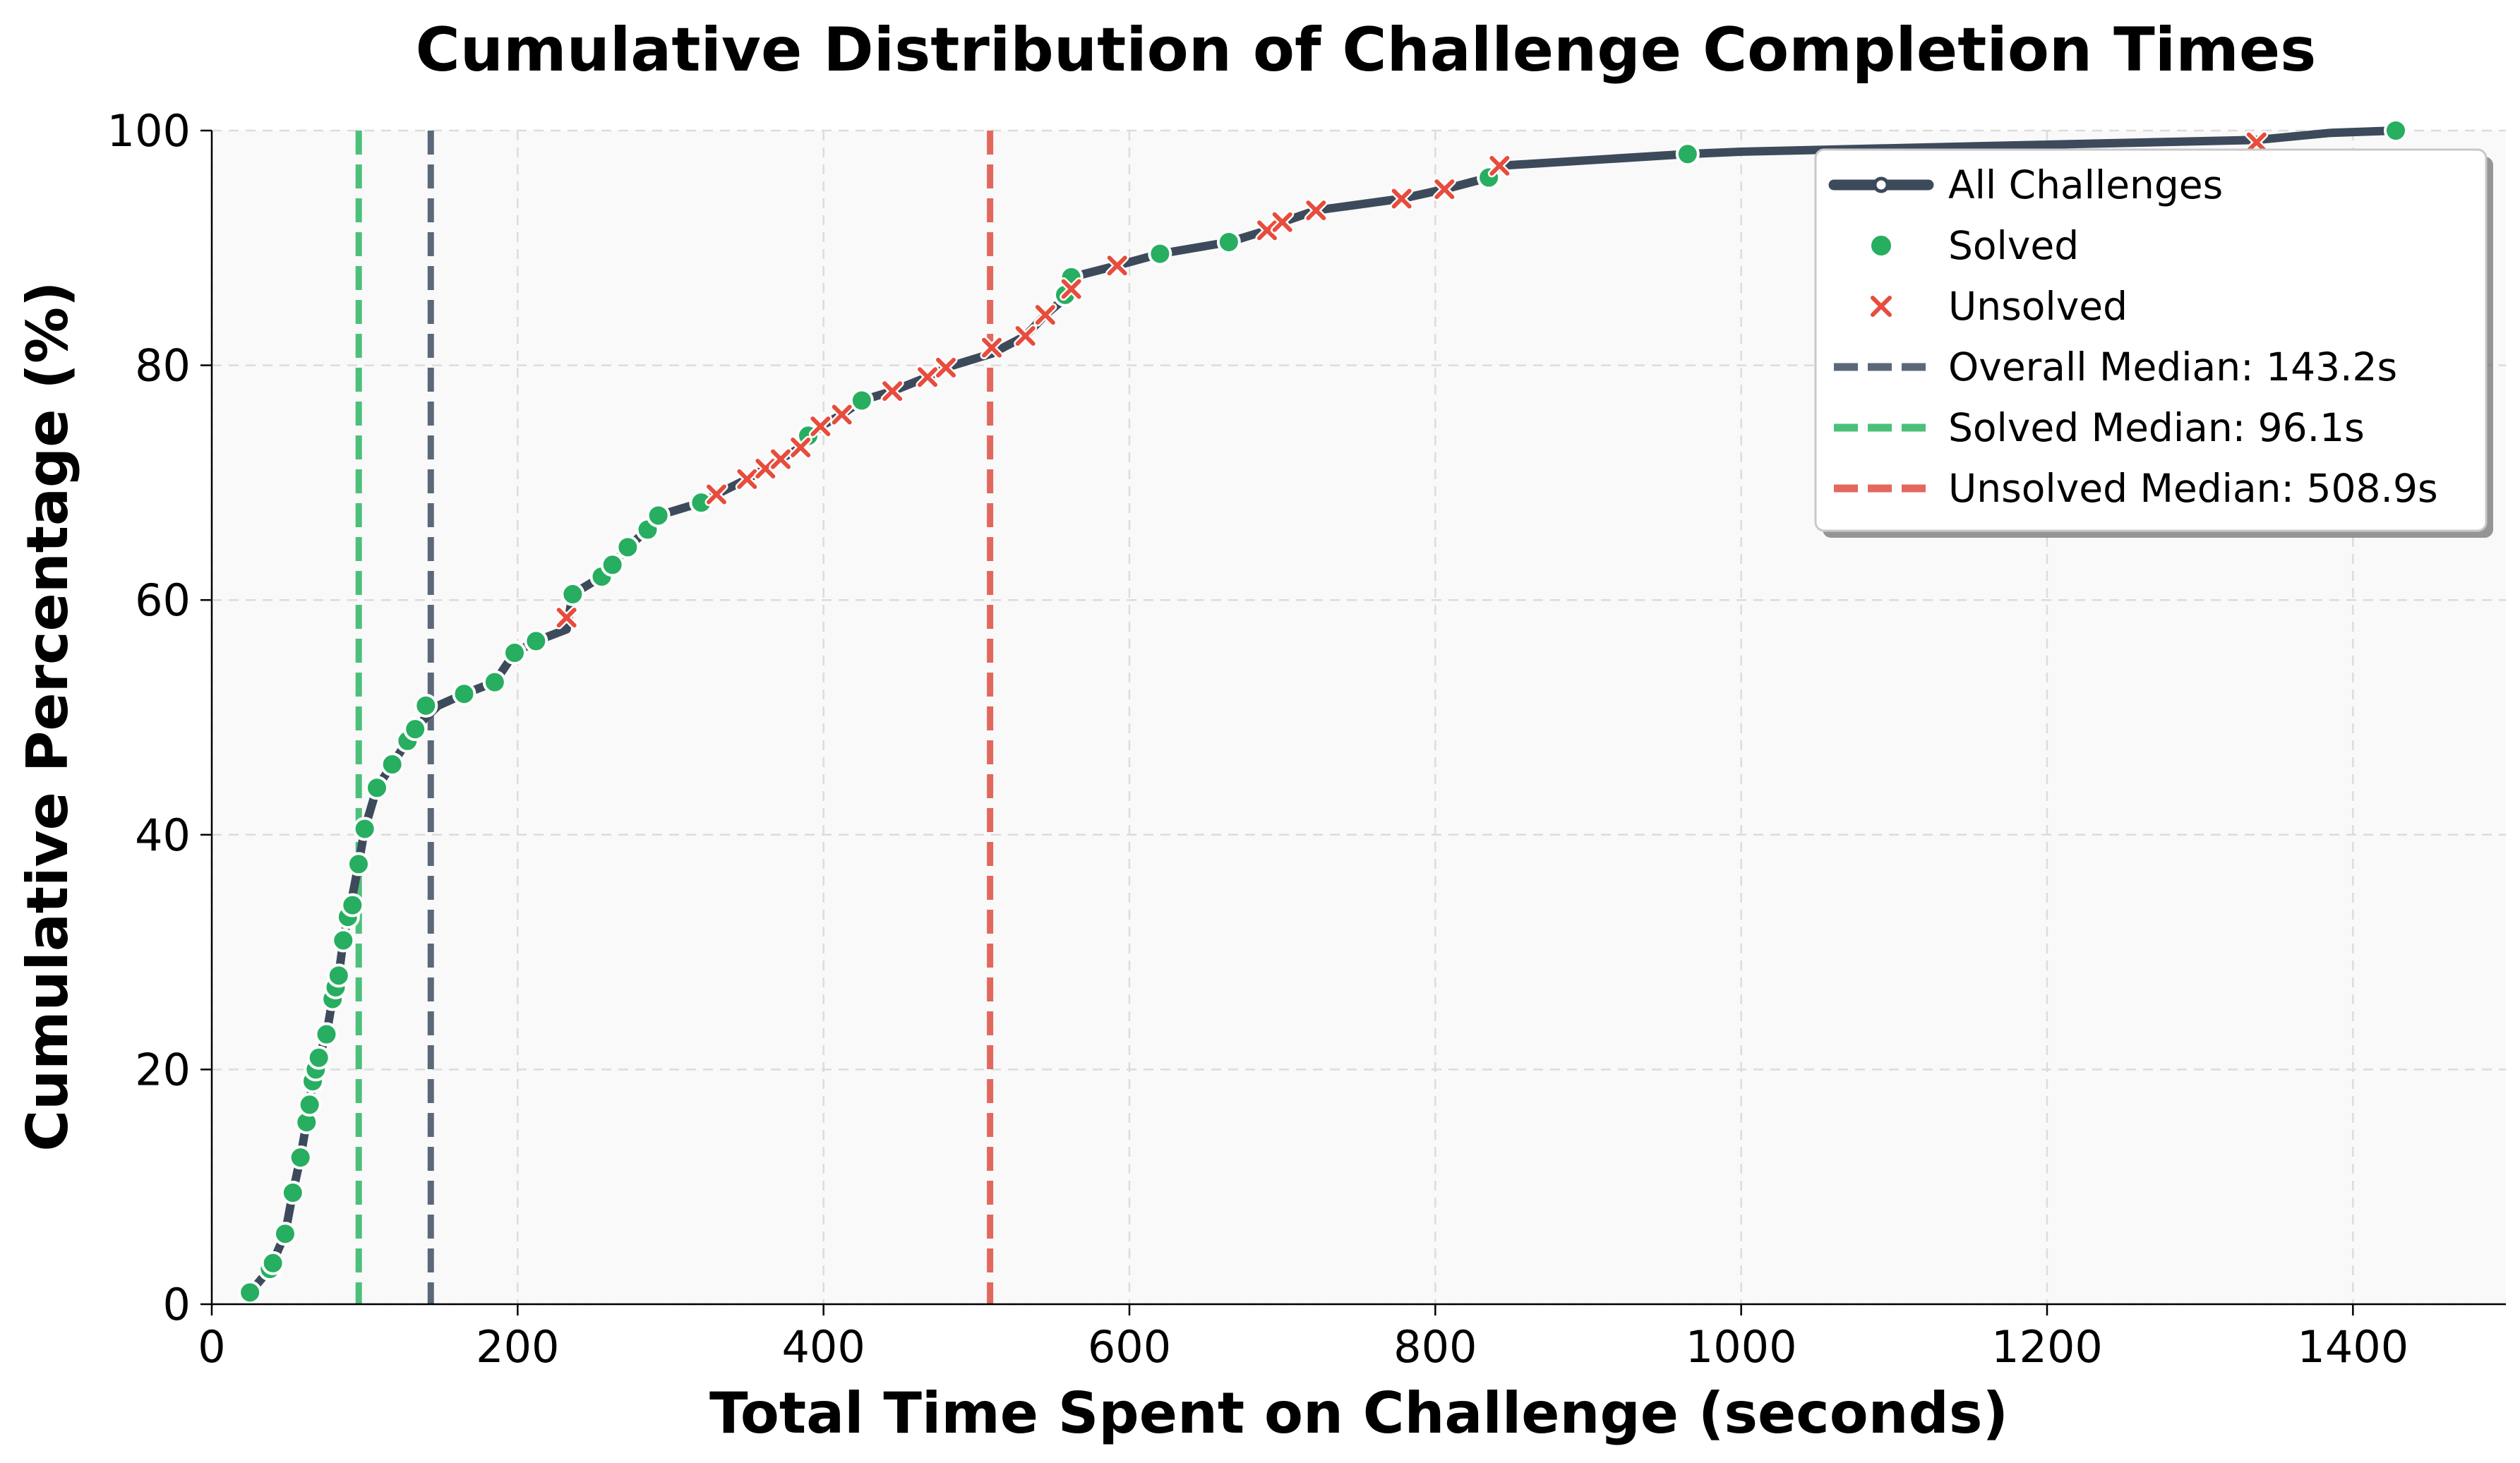 This screenshot has width=2520, height=1463. Describe the element at coordinates (163, 366) in the screenshot. I see `y-tick-label: 80` at that location.